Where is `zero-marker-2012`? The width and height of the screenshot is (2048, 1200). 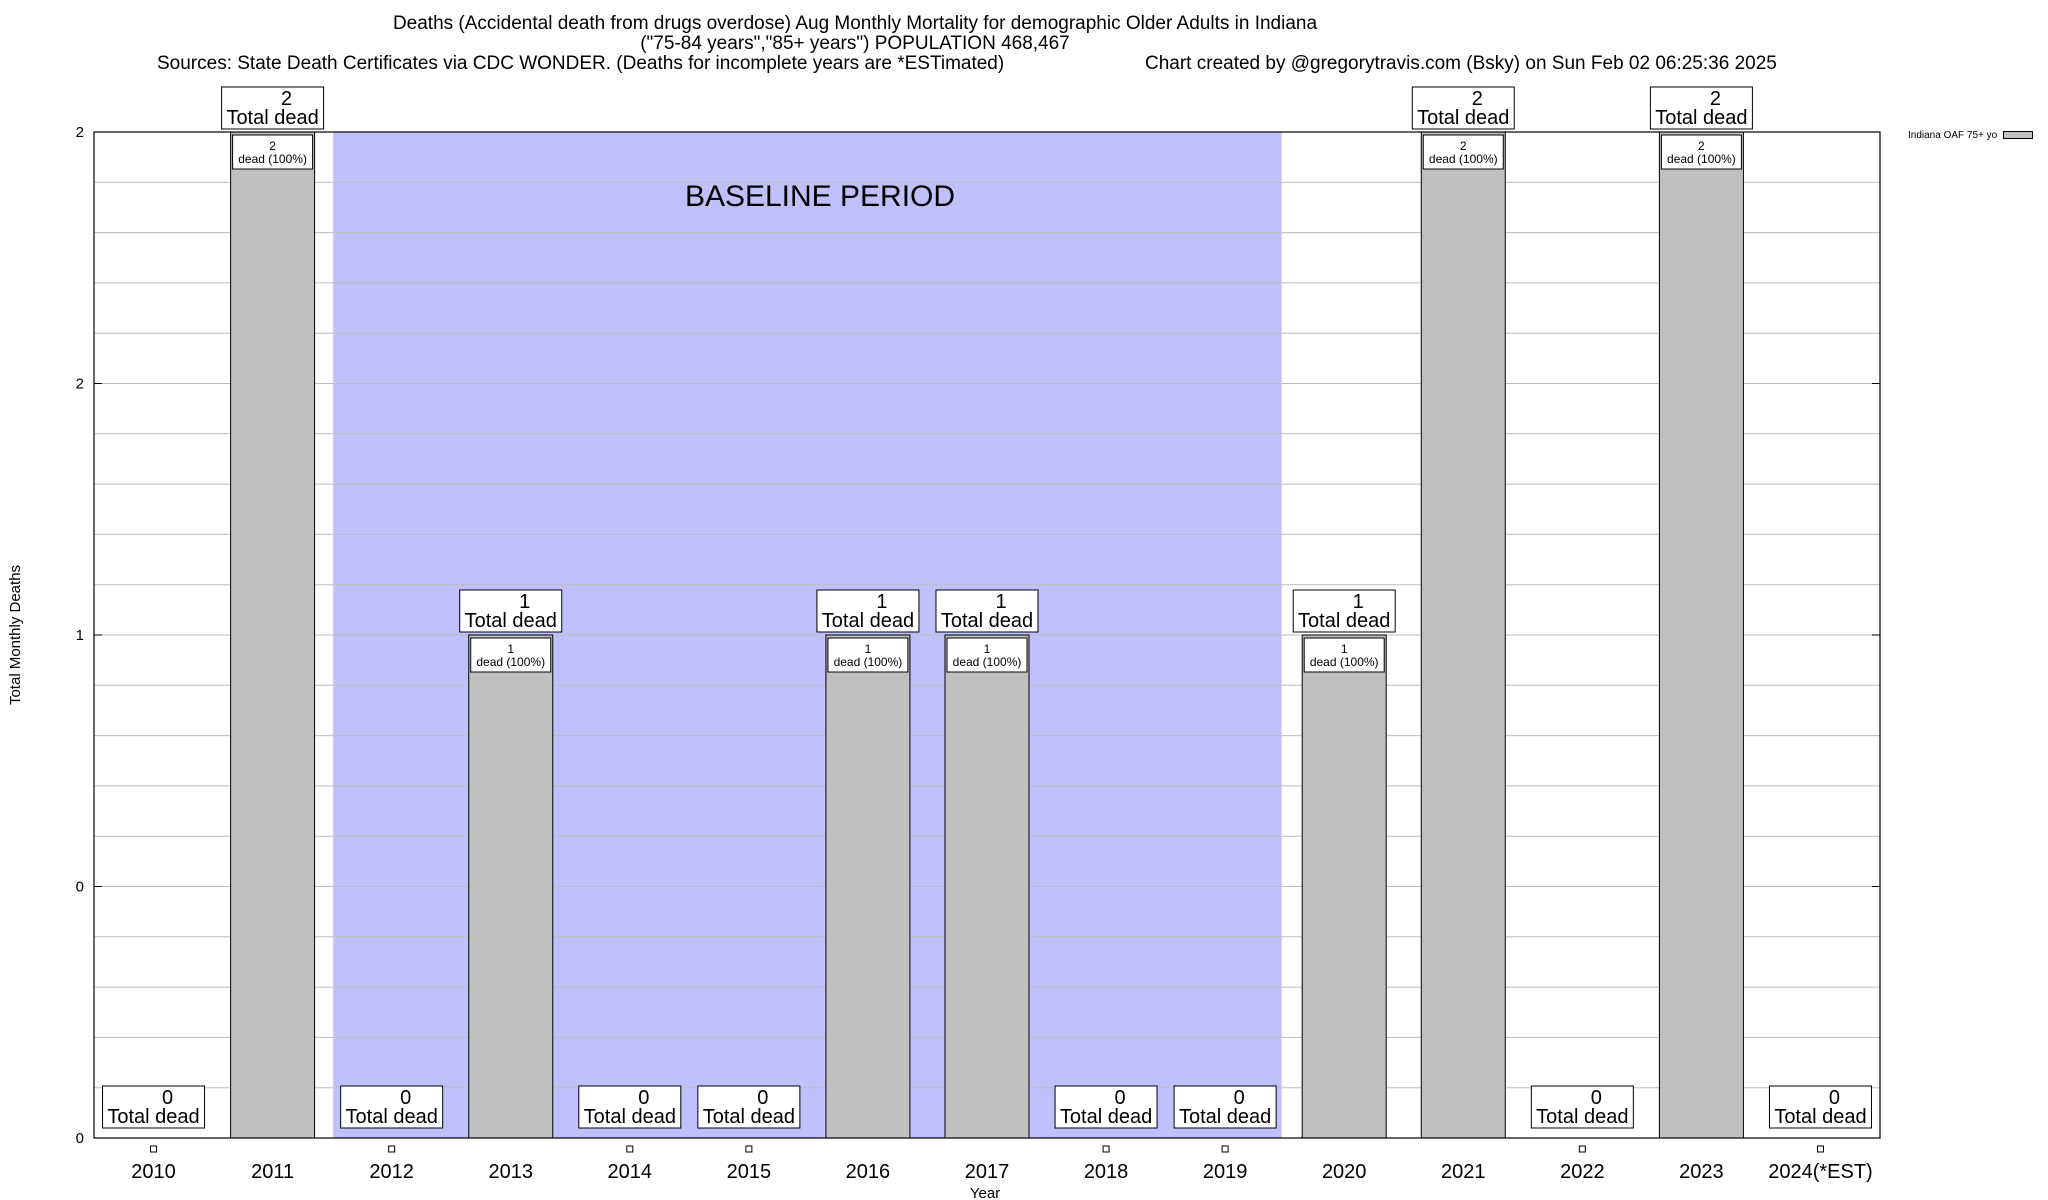
zero-marker-2012 is located at coordinates (392, 1149).